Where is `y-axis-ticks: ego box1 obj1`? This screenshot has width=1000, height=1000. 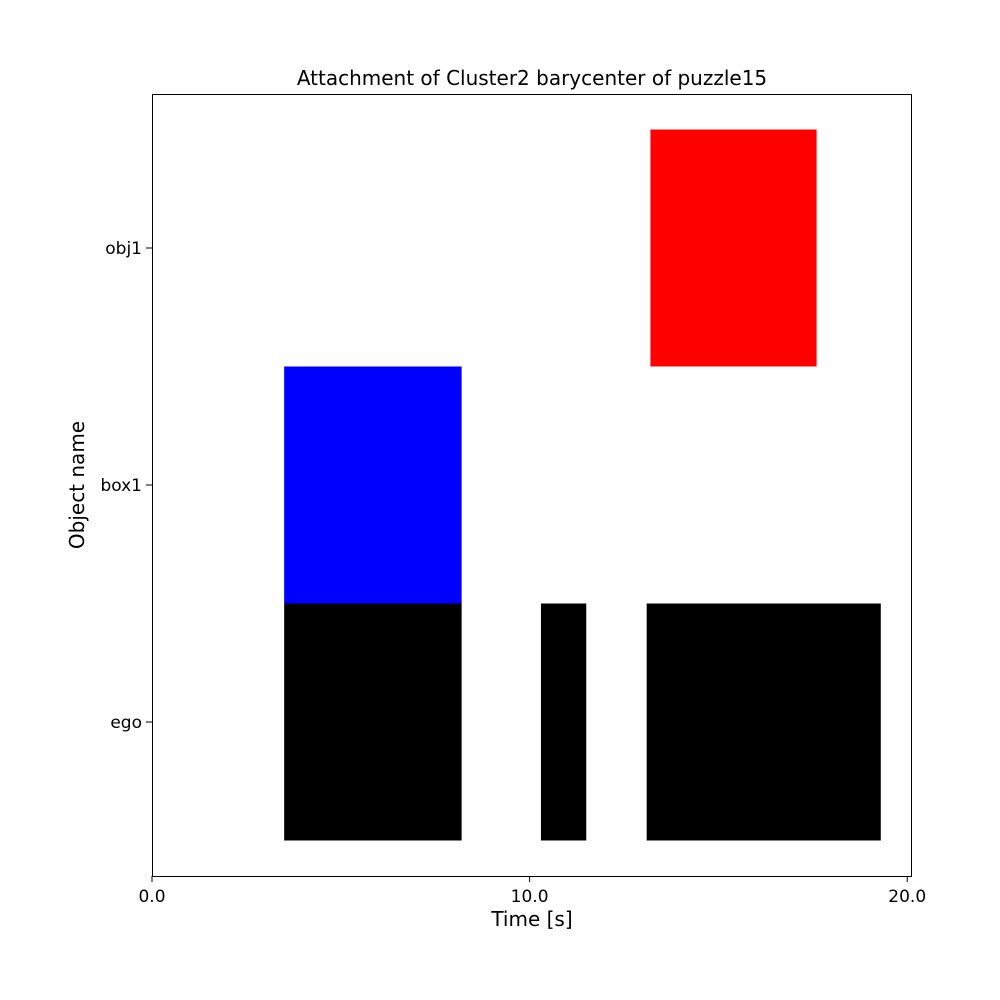
y-axis-ticks: ego box1 obj1 is located at coordinates (126, 486).